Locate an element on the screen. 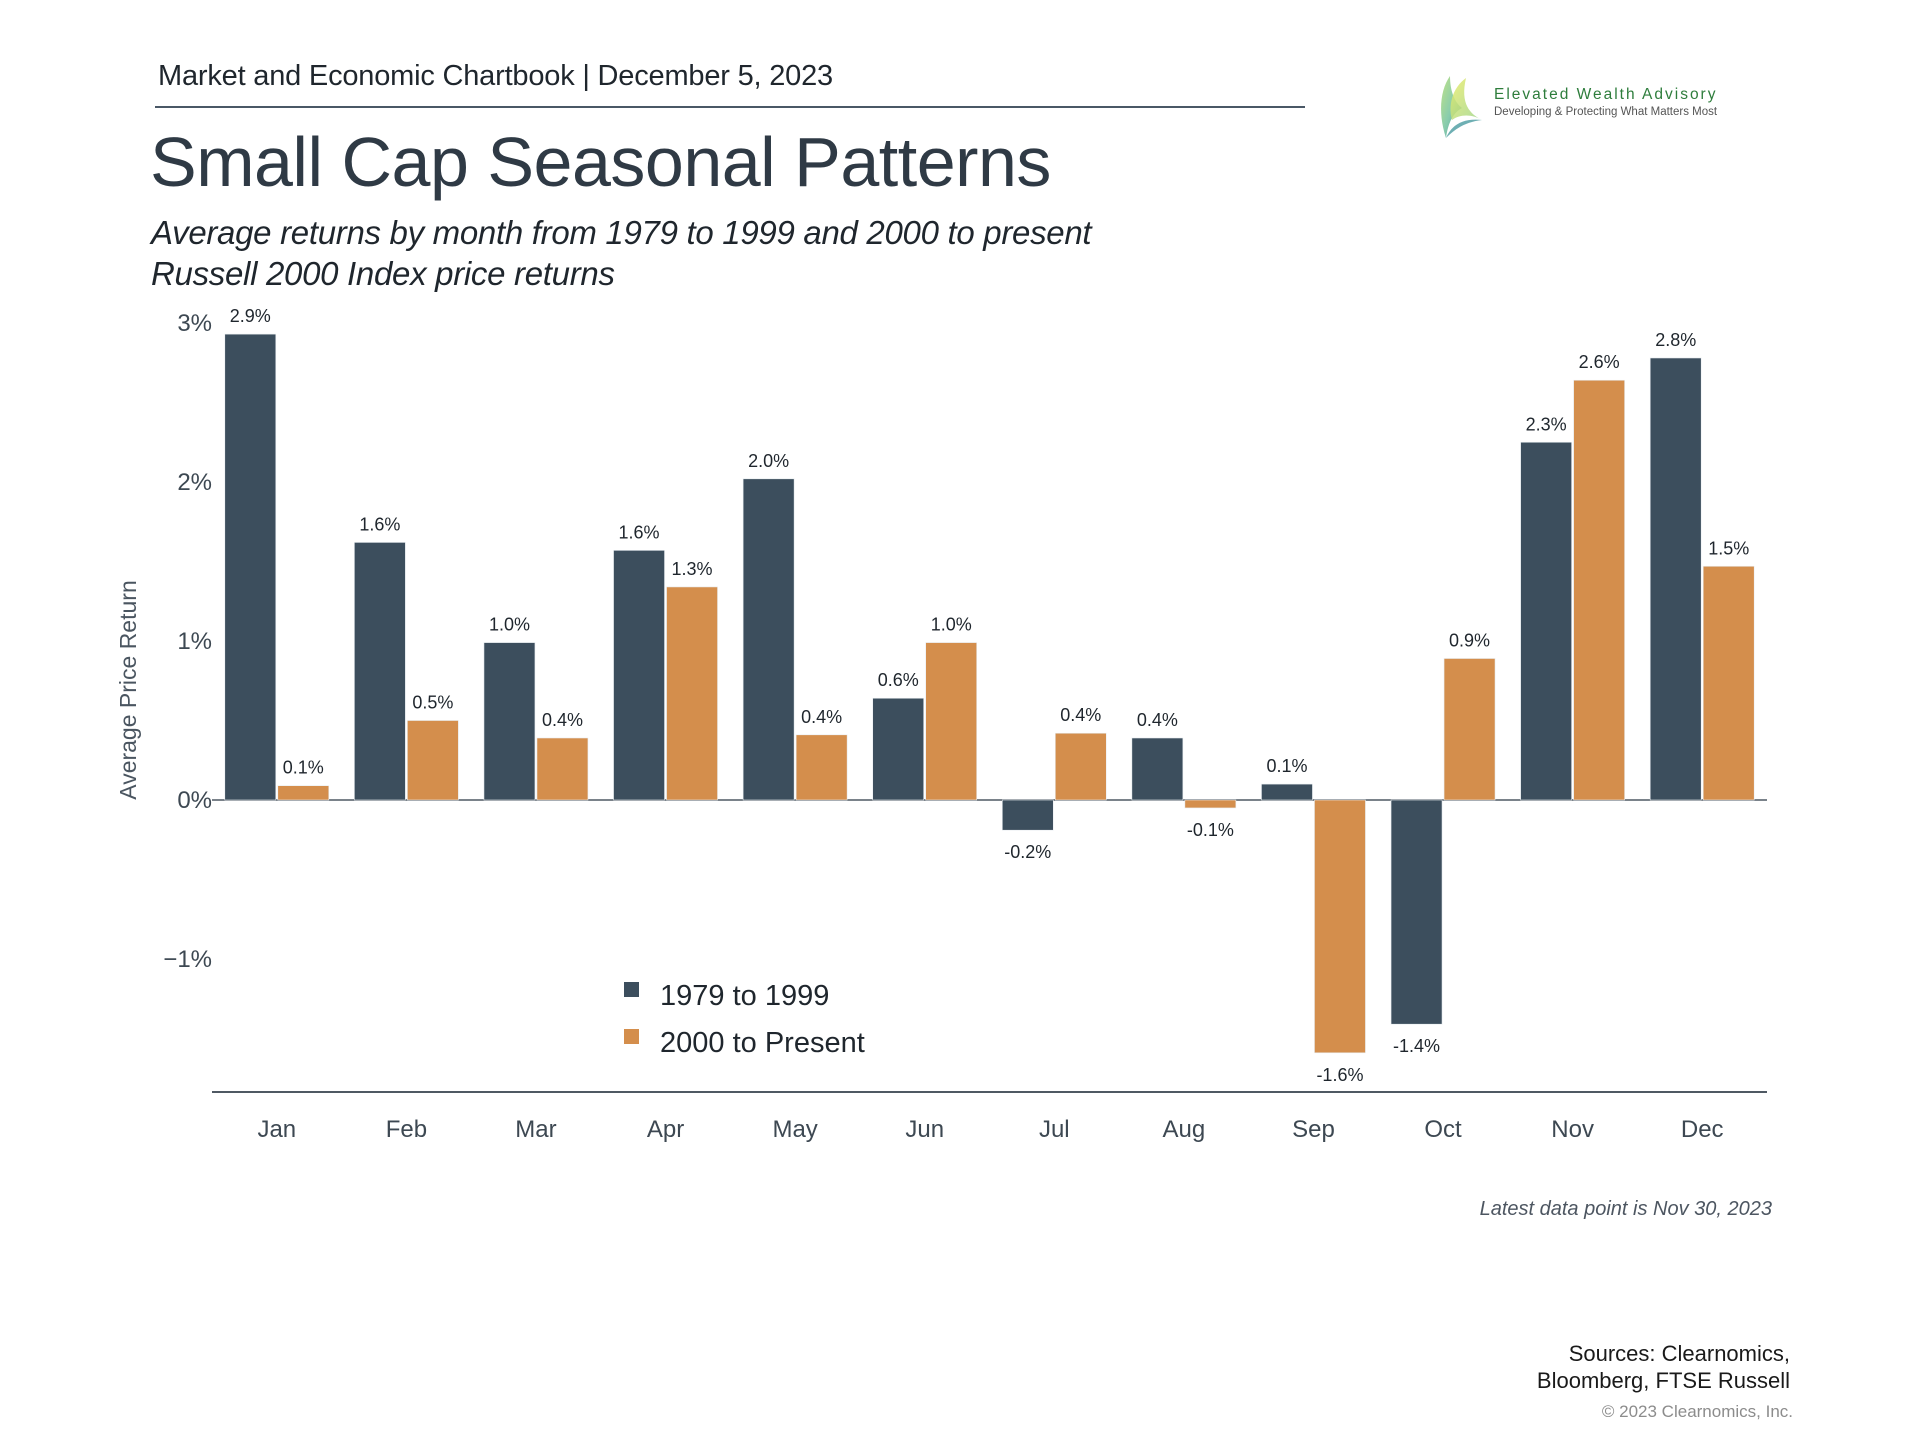  bar-jan-1979-1999 is located at coordinates (250, 567).